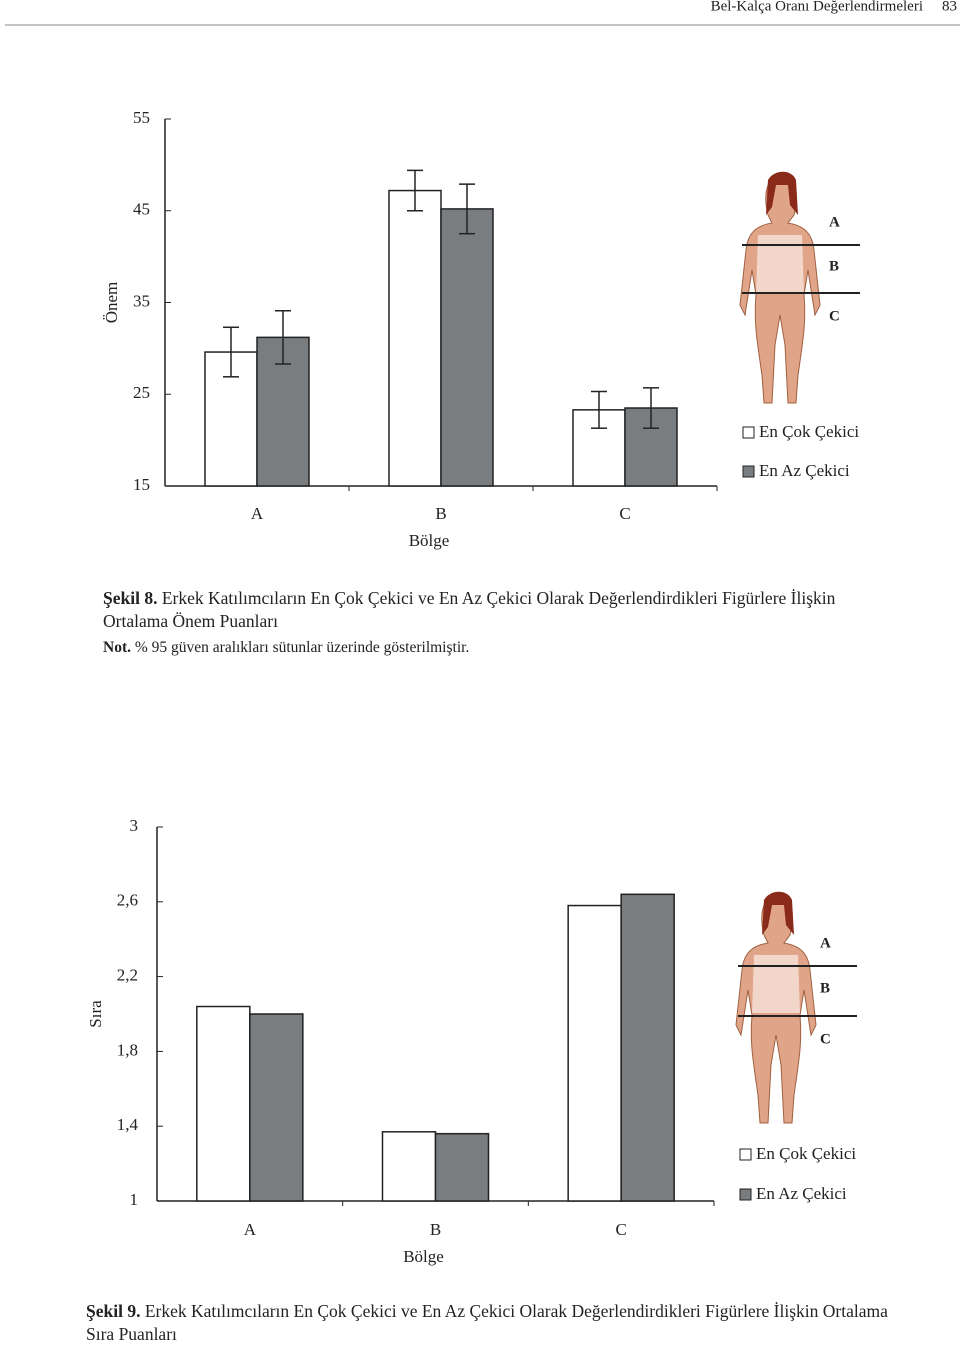 The width and height of the screenshot is (960, 1345). Describe the element at coordinates (111, 303) in the screenshot. I see `y-axis-label: Önem` at that location.